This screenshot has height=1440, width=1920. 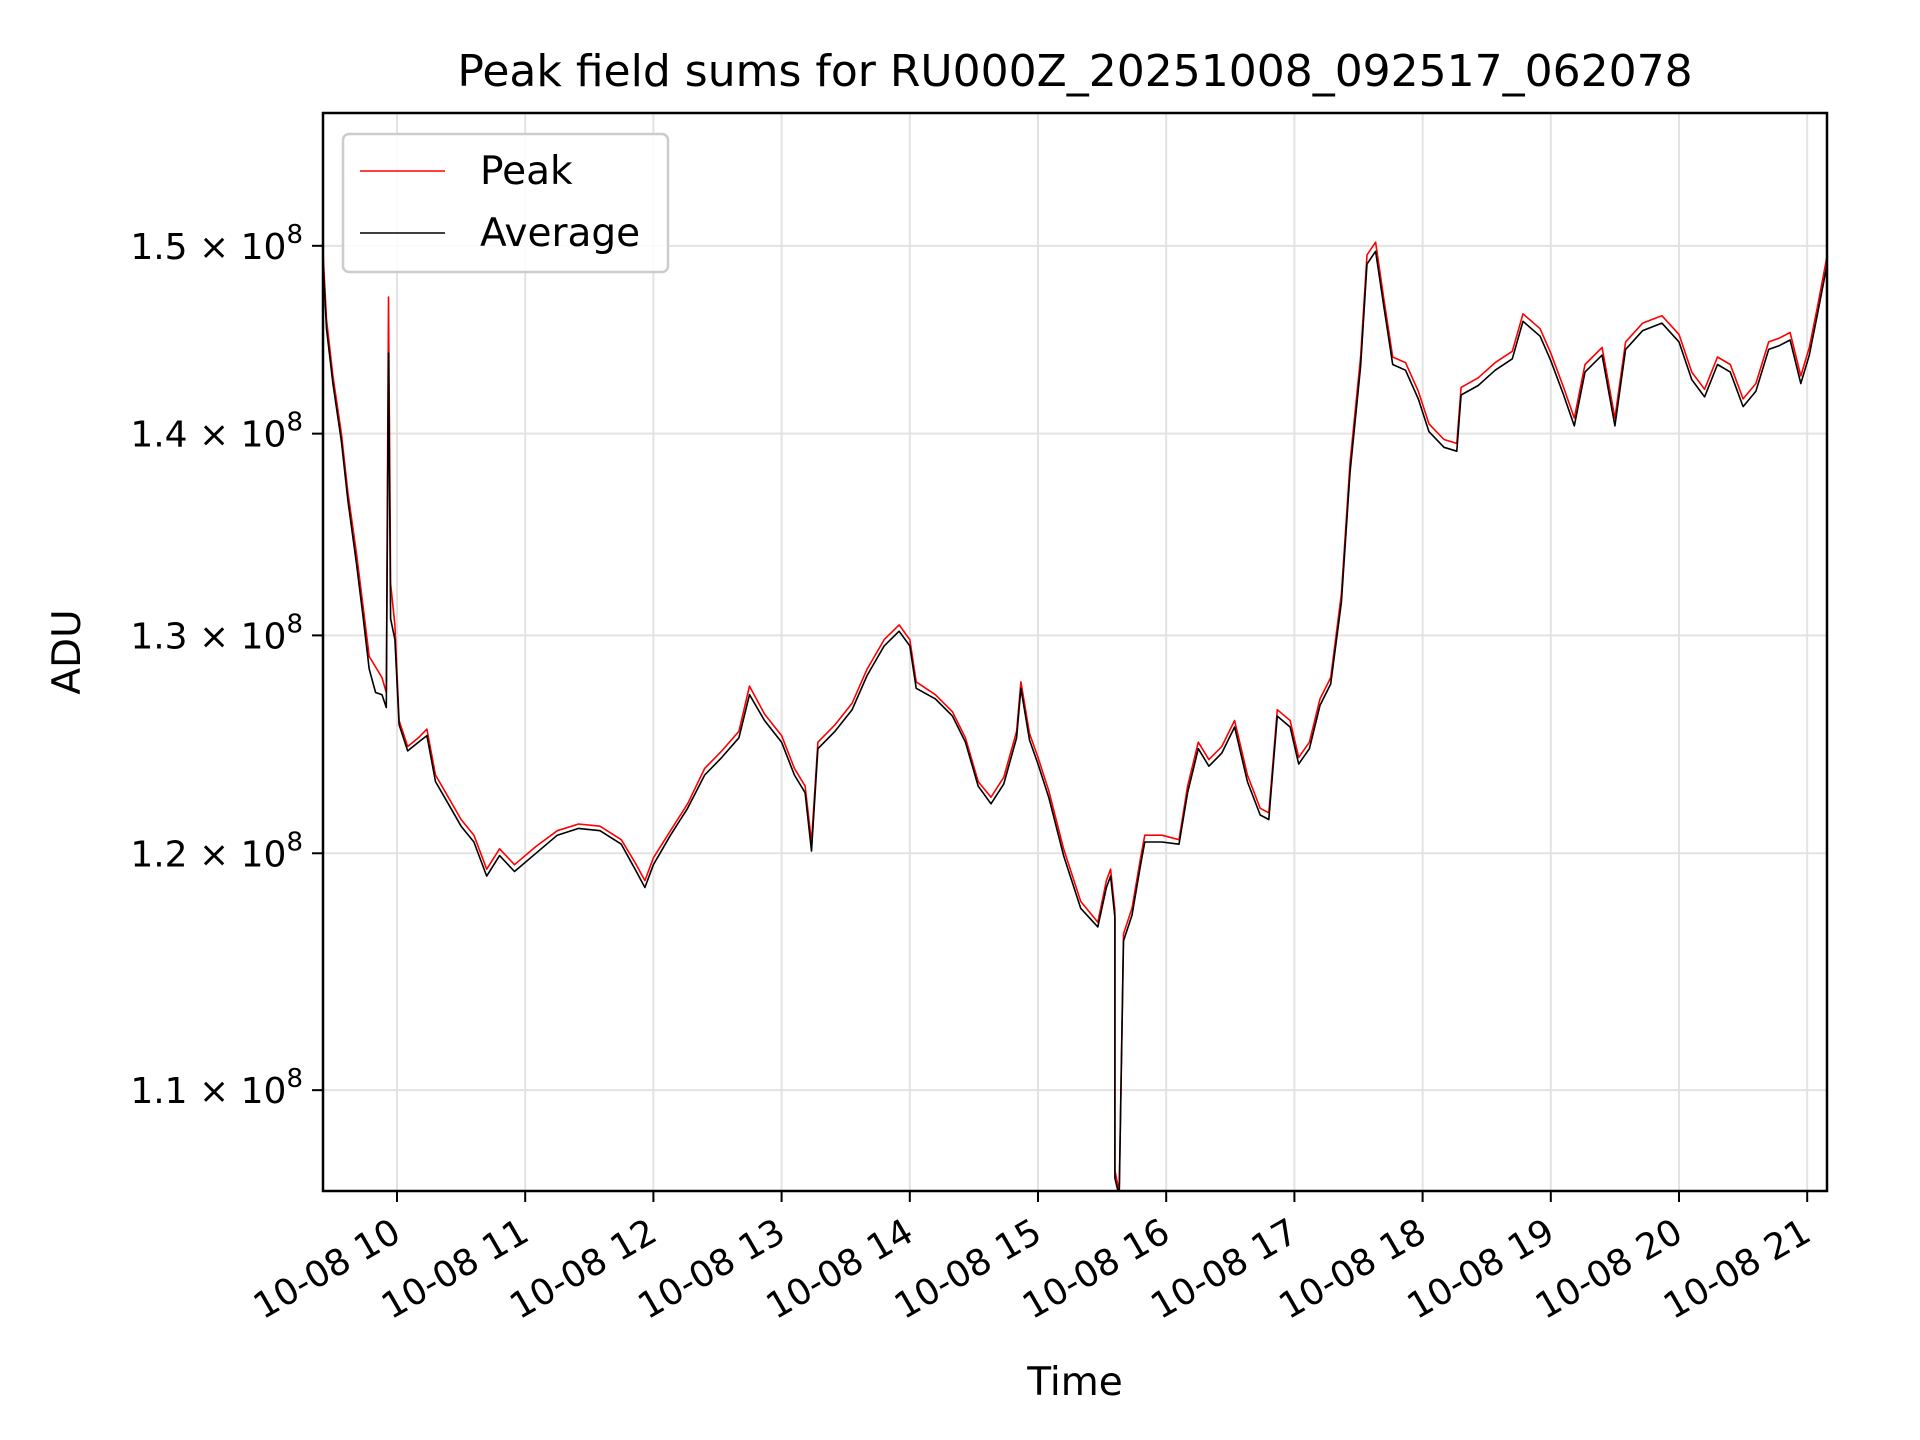 What do you see at coordinates (526, 171) in the screenshot?
I see `legend-label-peak: Peak` at bounding box center [526, 171].